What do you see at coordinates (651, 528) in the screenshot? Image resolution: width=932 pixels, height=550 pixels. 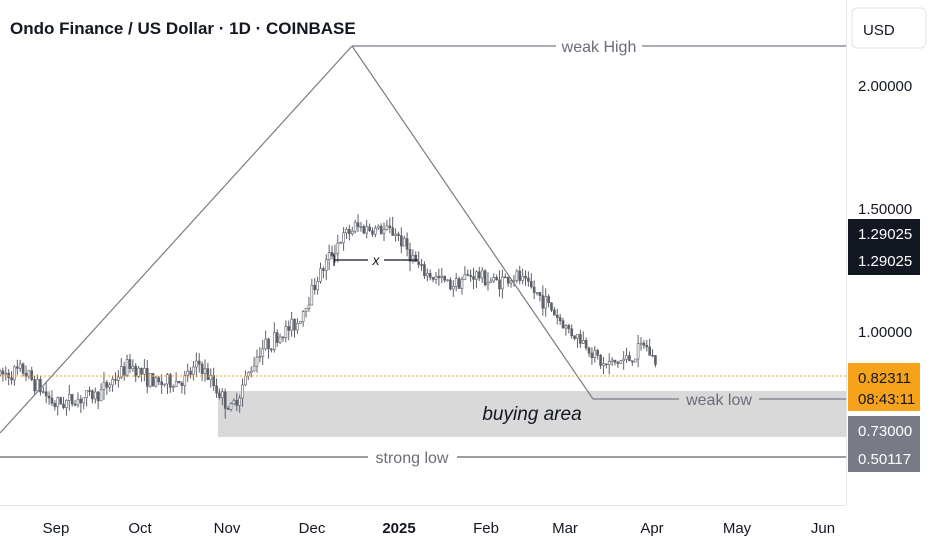 I see `time-tick-apr: Apr` at bounding box center [651, 528].